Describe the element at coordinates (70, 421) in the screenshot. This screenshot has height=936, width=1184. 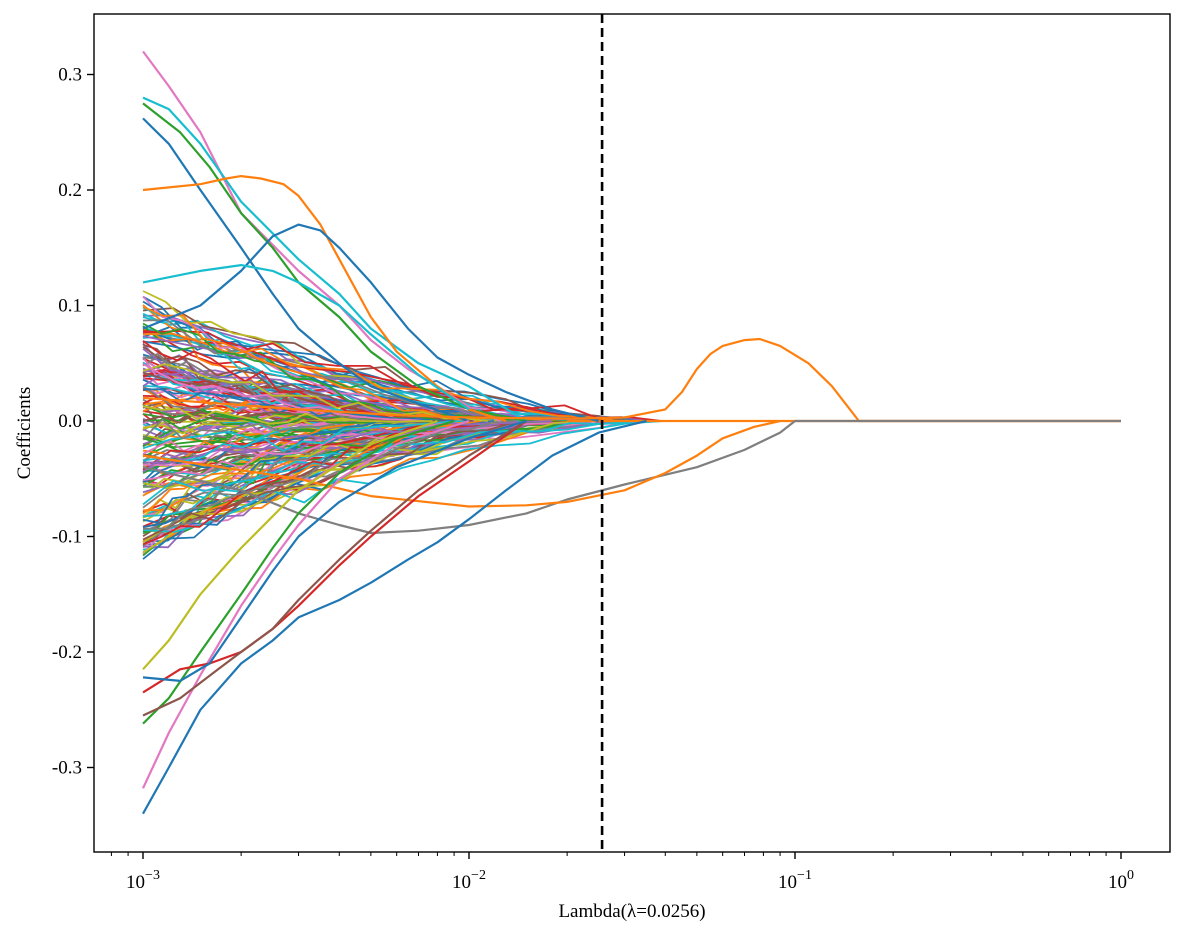
I see `y-tick-label: 0.0` at that location.